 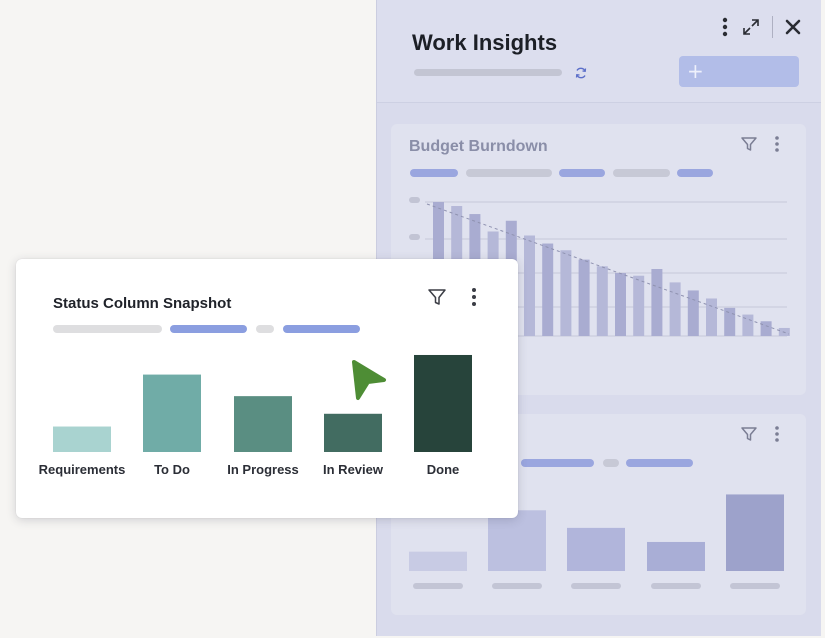 I want to click on panel-subtitle-placeholder, so click(x=488, y=72).